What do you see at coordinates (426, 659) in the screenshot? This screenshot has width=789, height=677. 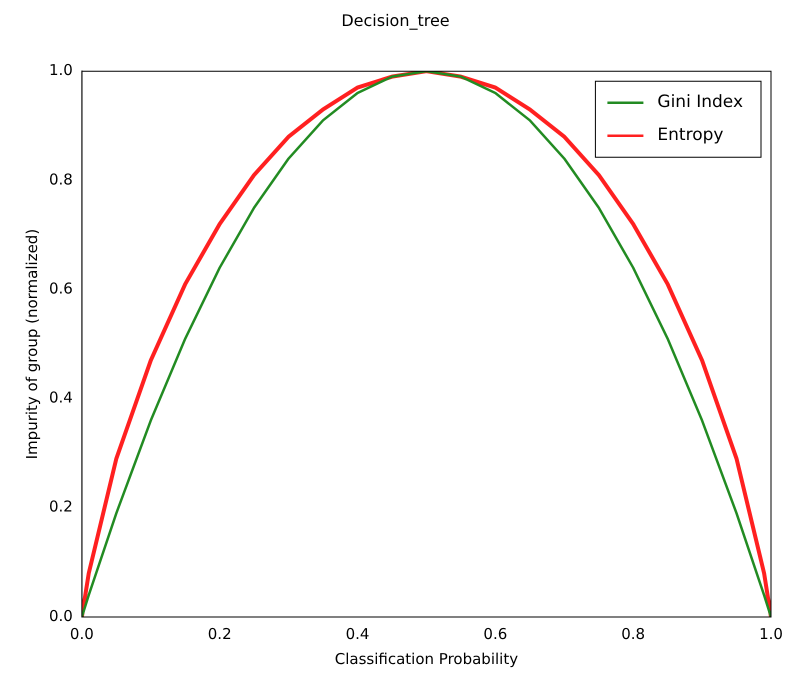 I see `x-axis-title: Classification Probability` at bounding box center [426, 659].